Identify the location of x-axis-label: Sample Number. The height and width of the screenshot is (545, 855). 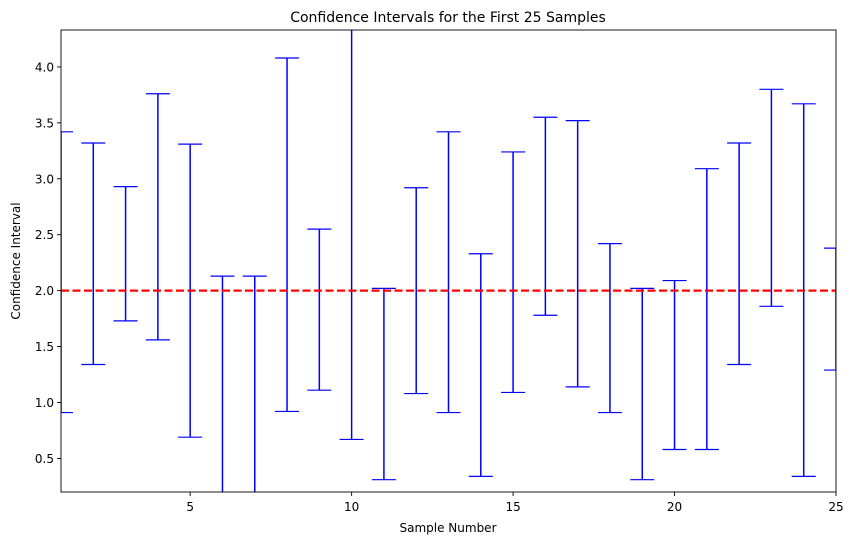
(447, 528).